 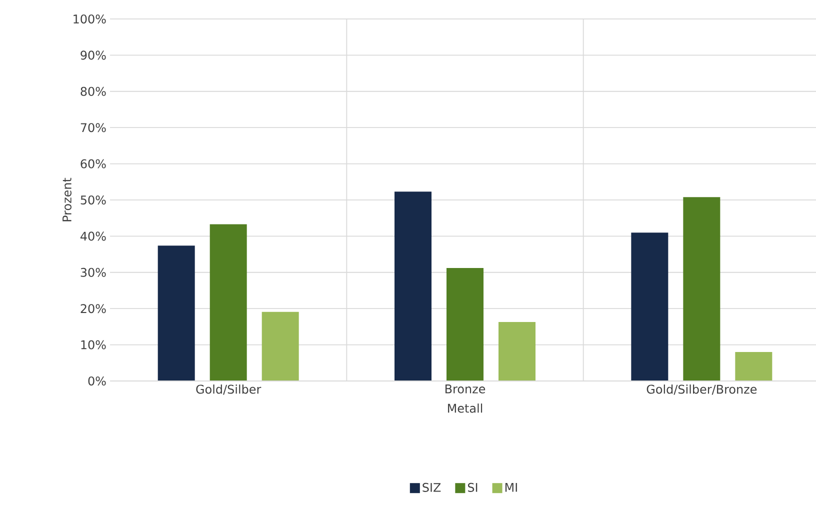 I want to click on y-tick-label: 70%, so click(x=93, y=127).